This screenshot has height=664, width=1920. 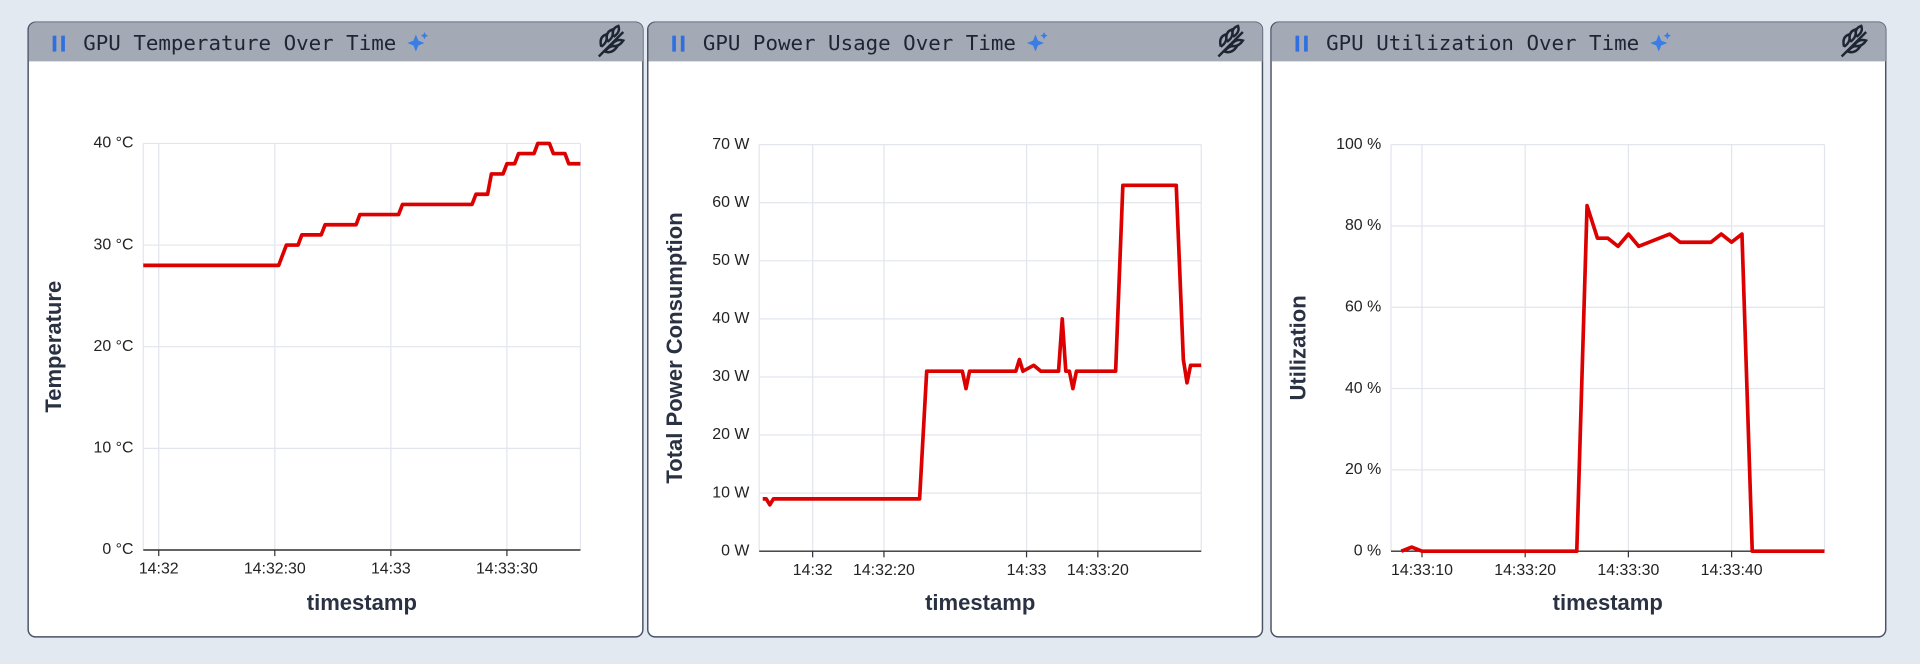 I want to click on y-tick-label: 100 %, so click(x=1358, y=144).